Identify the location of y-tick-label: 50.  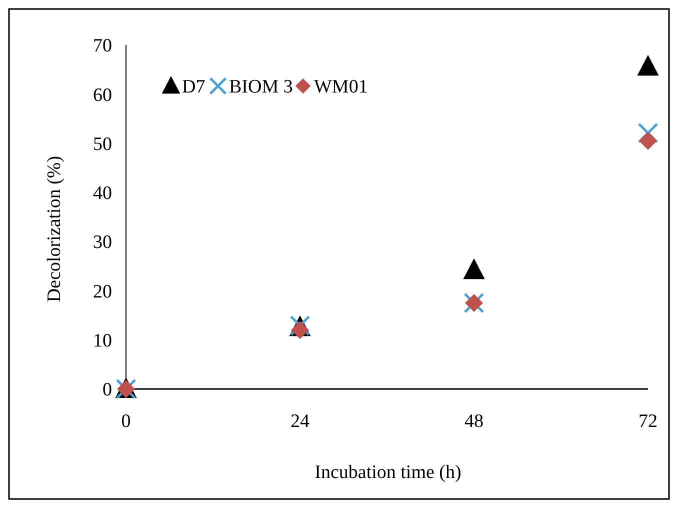
(102, 144).